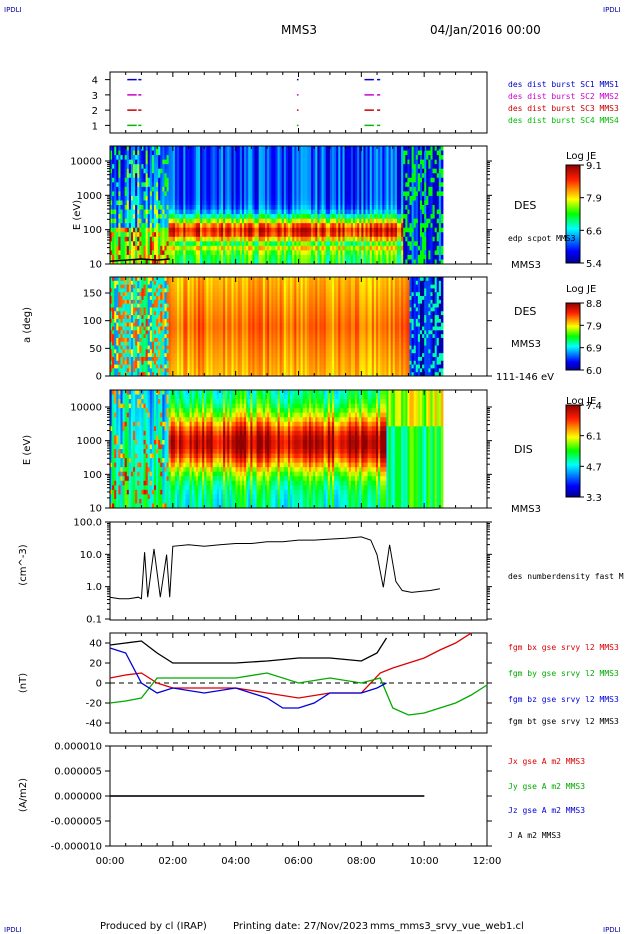 The image size is (630, 934). What do you see at coordinates (485, 30) in the screenshot?
I see `plot-date: 04/Jan/2016 00:00` at bounding box center [485, 30].